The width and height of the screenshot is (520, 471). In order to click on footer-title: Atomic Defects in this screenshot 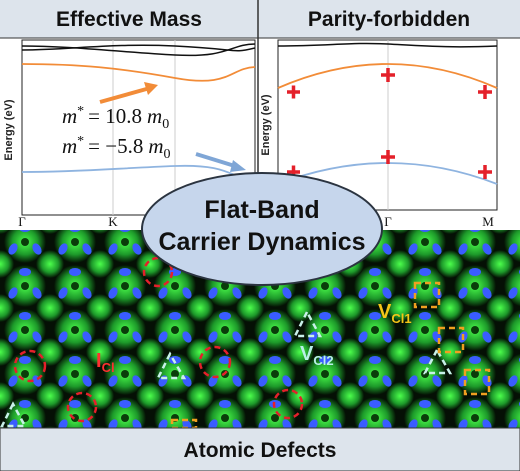, I will do `click(260, 450)`.